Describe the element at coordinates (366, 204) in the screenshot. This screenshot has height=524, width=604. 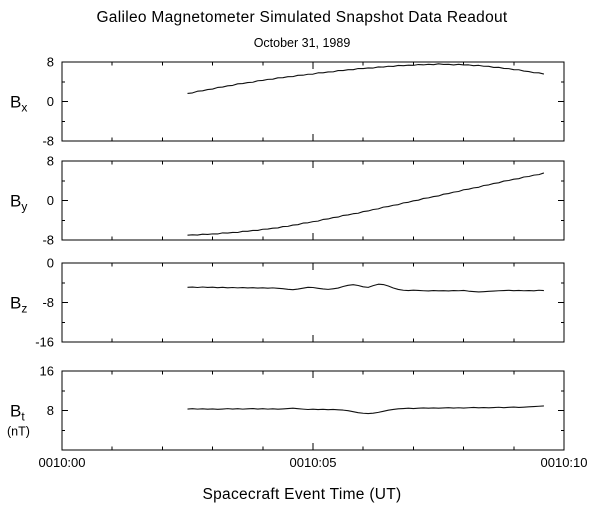
I see `trace-By` at that location.